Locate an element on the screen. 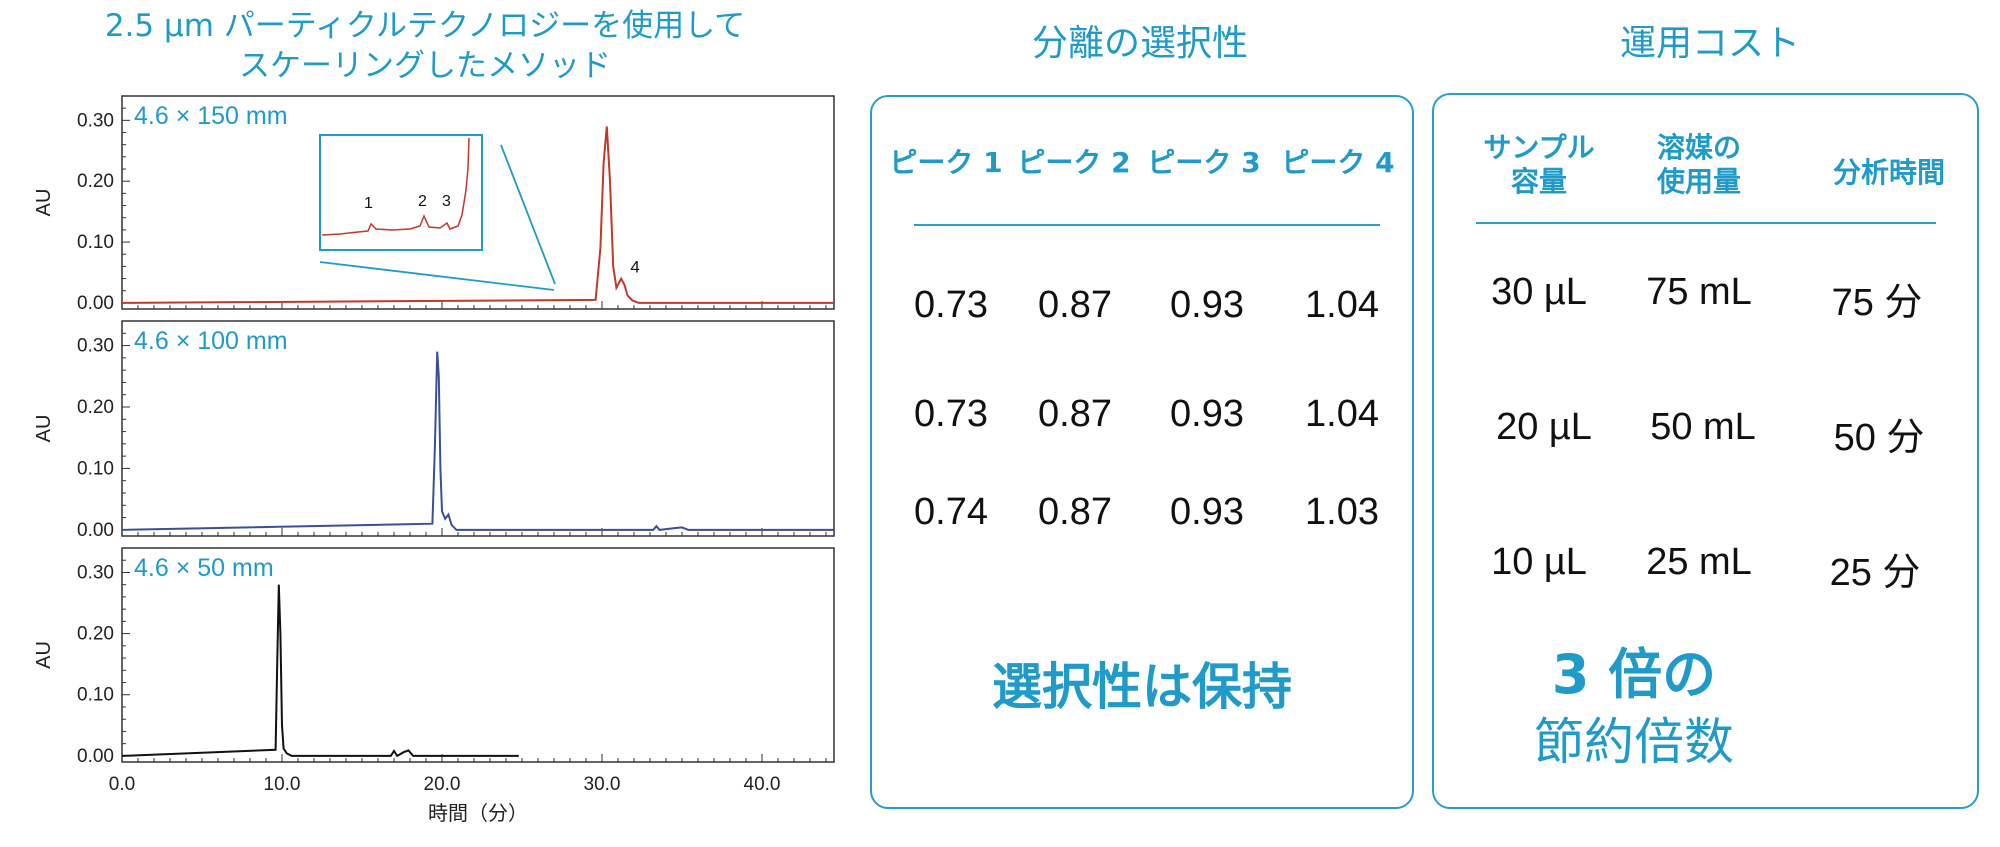 The height and width of the screenshot is (847, 2000). cost-cell: 25 分 is located at coordinates (1875, 573).